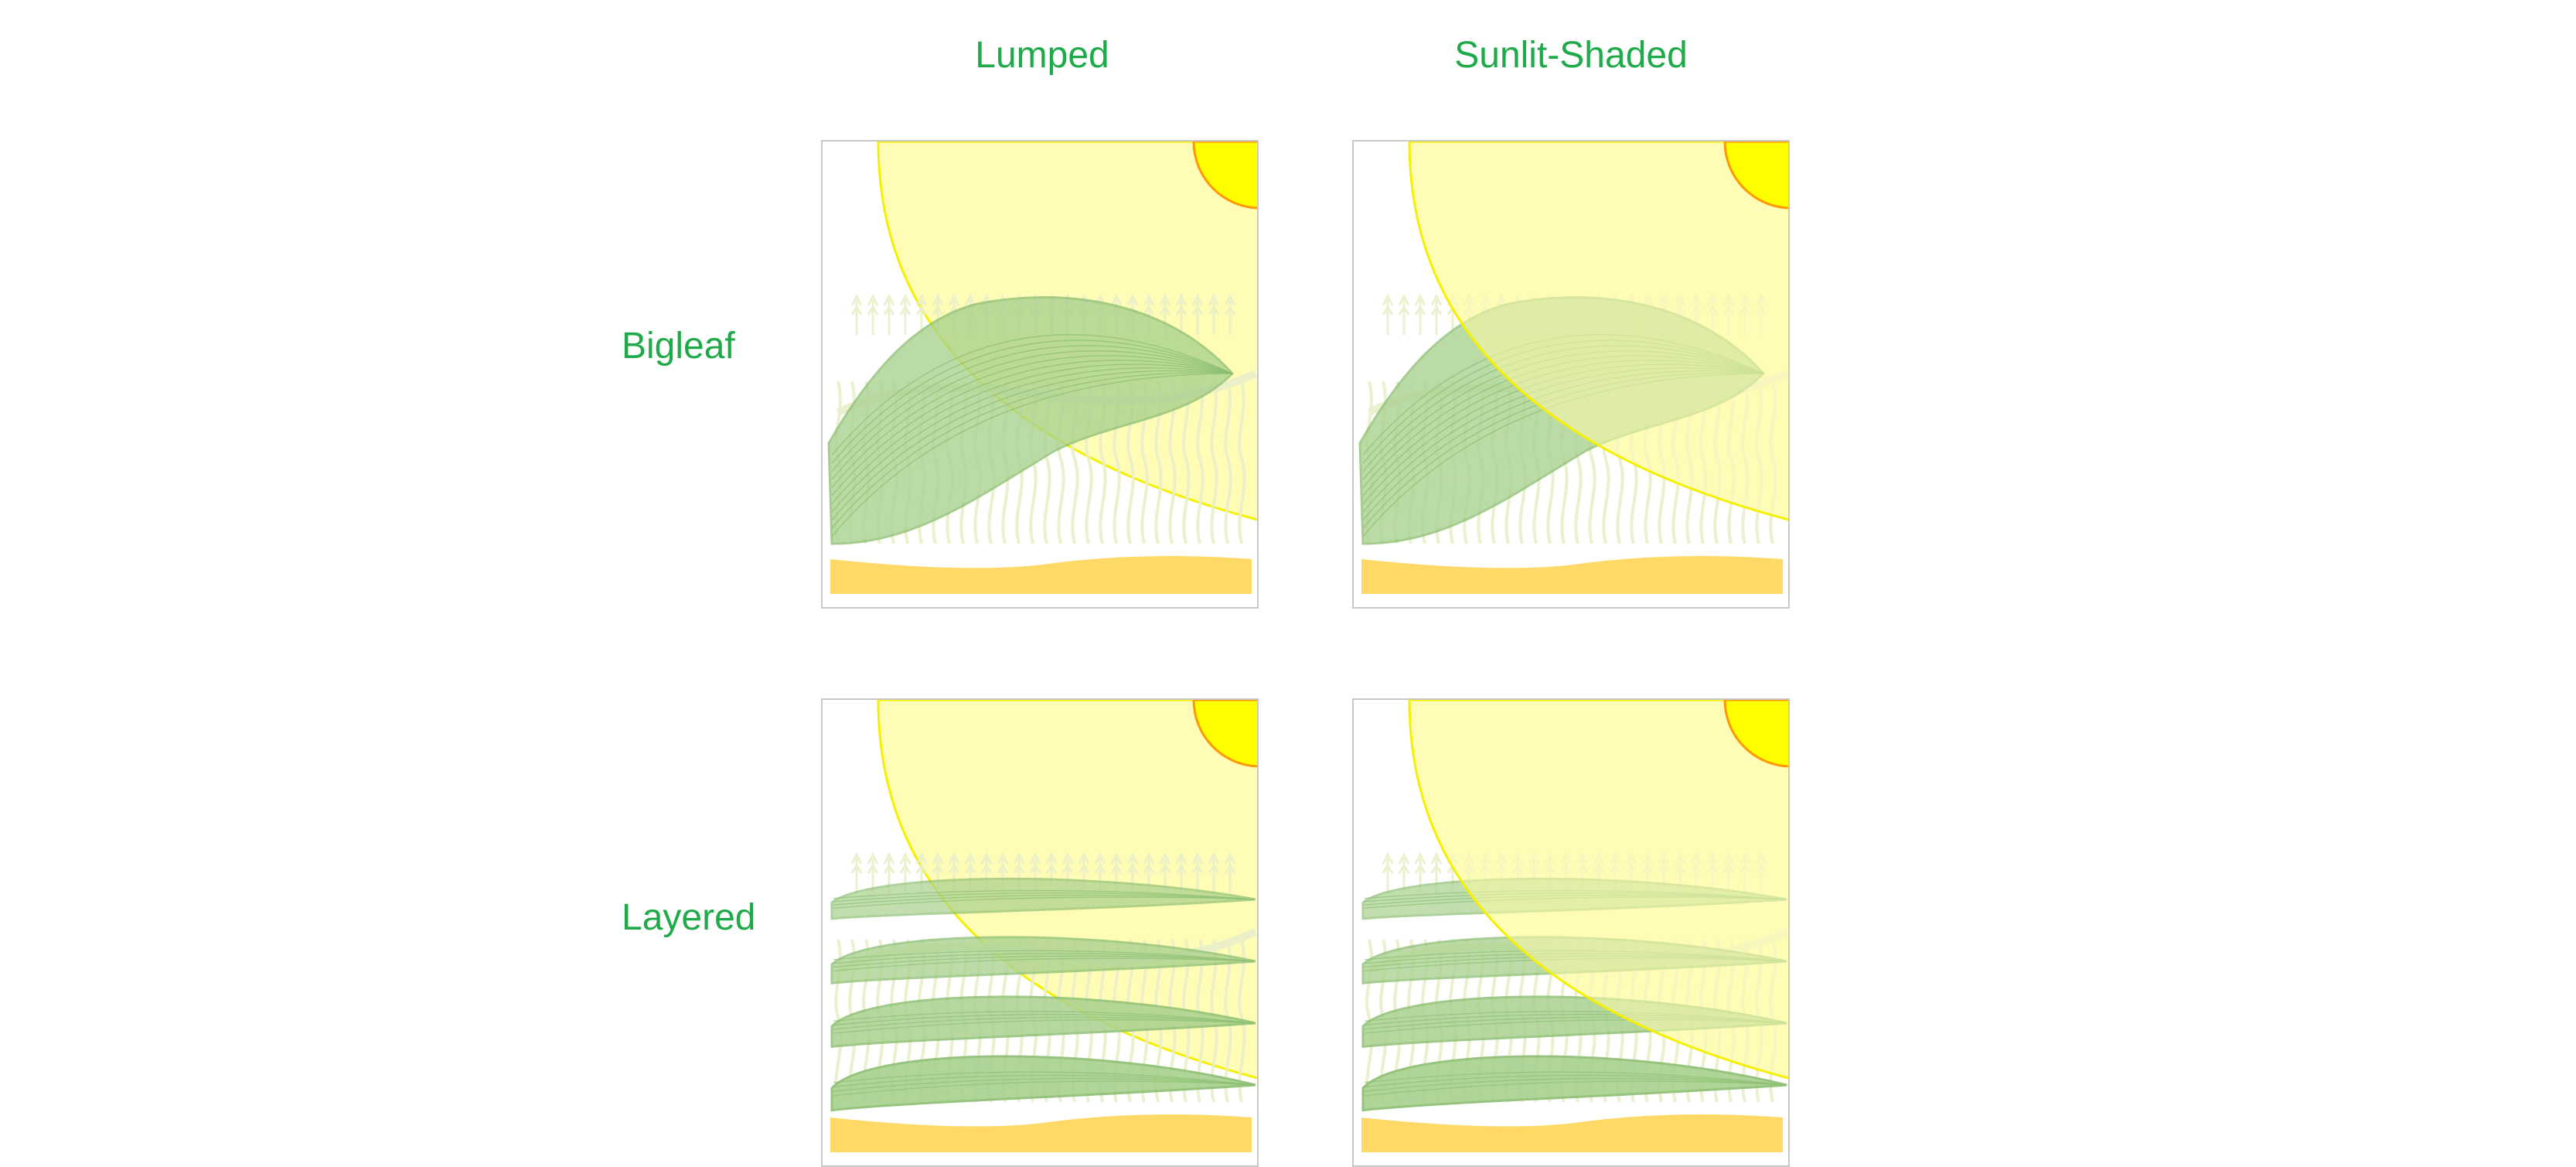 The image size is (2576, 1167). I want to click on panel-layered-lumped-diagram, so click(1043, 926).